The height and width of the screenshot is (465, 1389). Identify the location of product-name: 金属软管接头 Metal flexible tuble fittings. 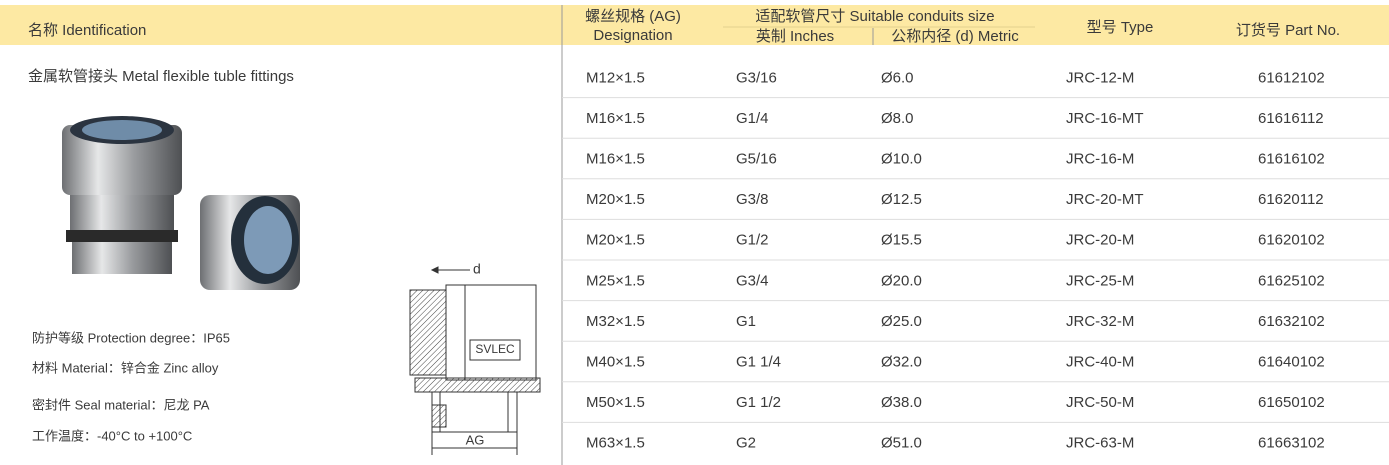
(161, 76).